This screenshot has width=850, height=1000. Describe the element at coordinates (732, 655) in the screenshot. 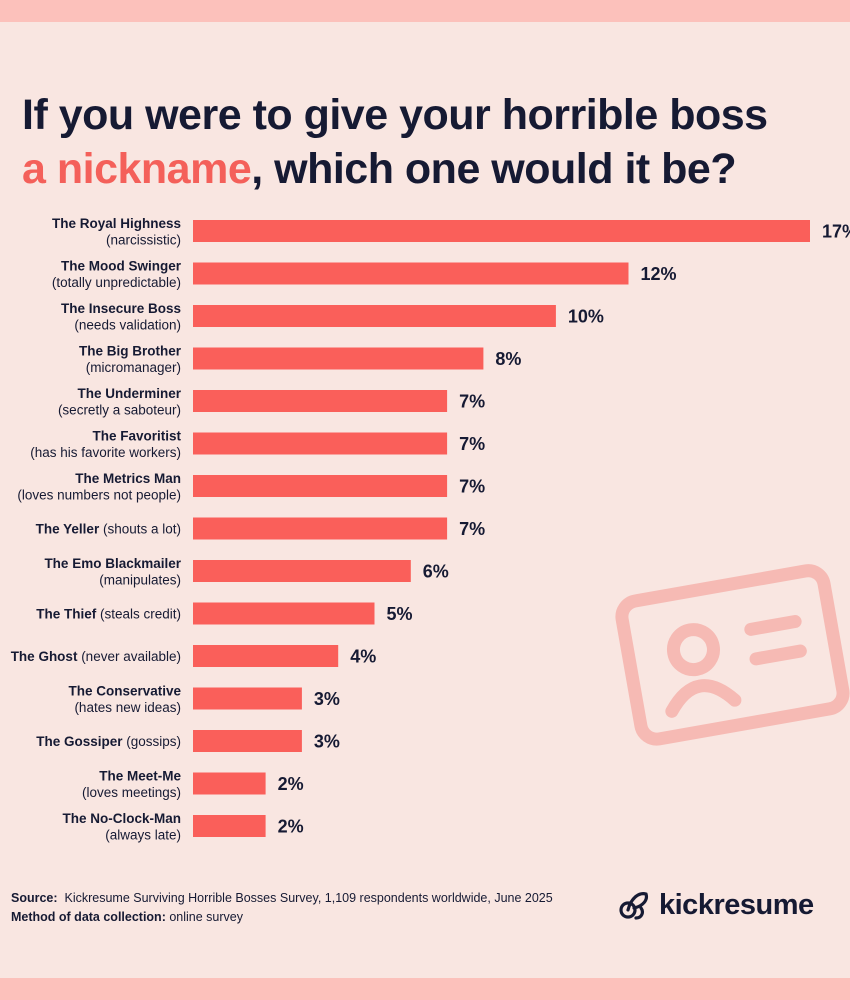

I see `id-card-icon` at that location.